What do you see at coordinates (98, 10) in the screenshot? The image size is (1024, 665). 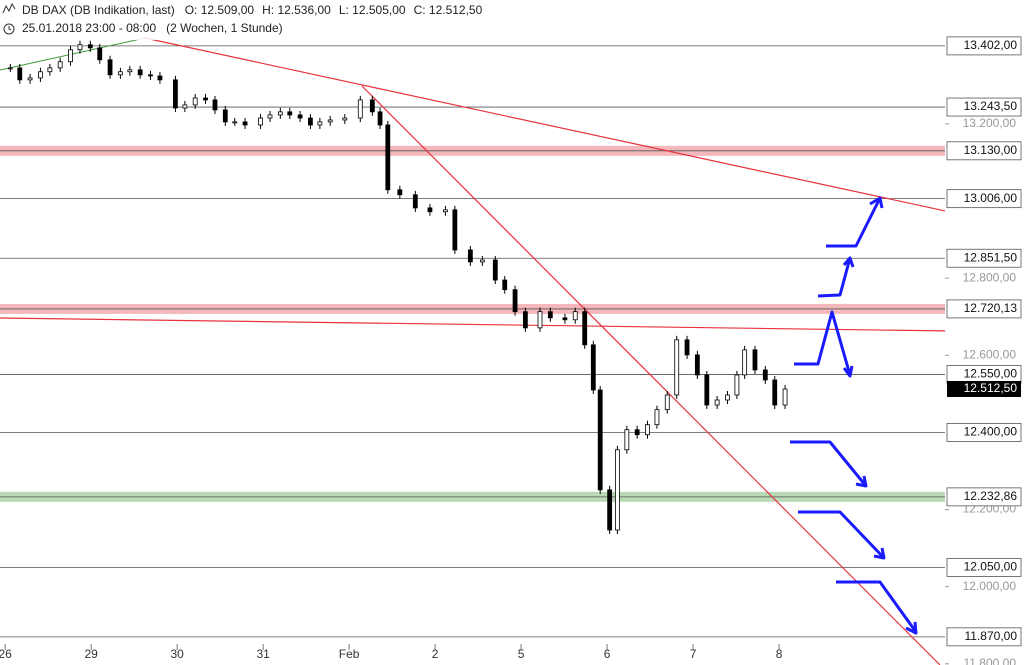 I see `instrument: DB DAX (DB Indikation, last)` at bounding box center [98, 10].